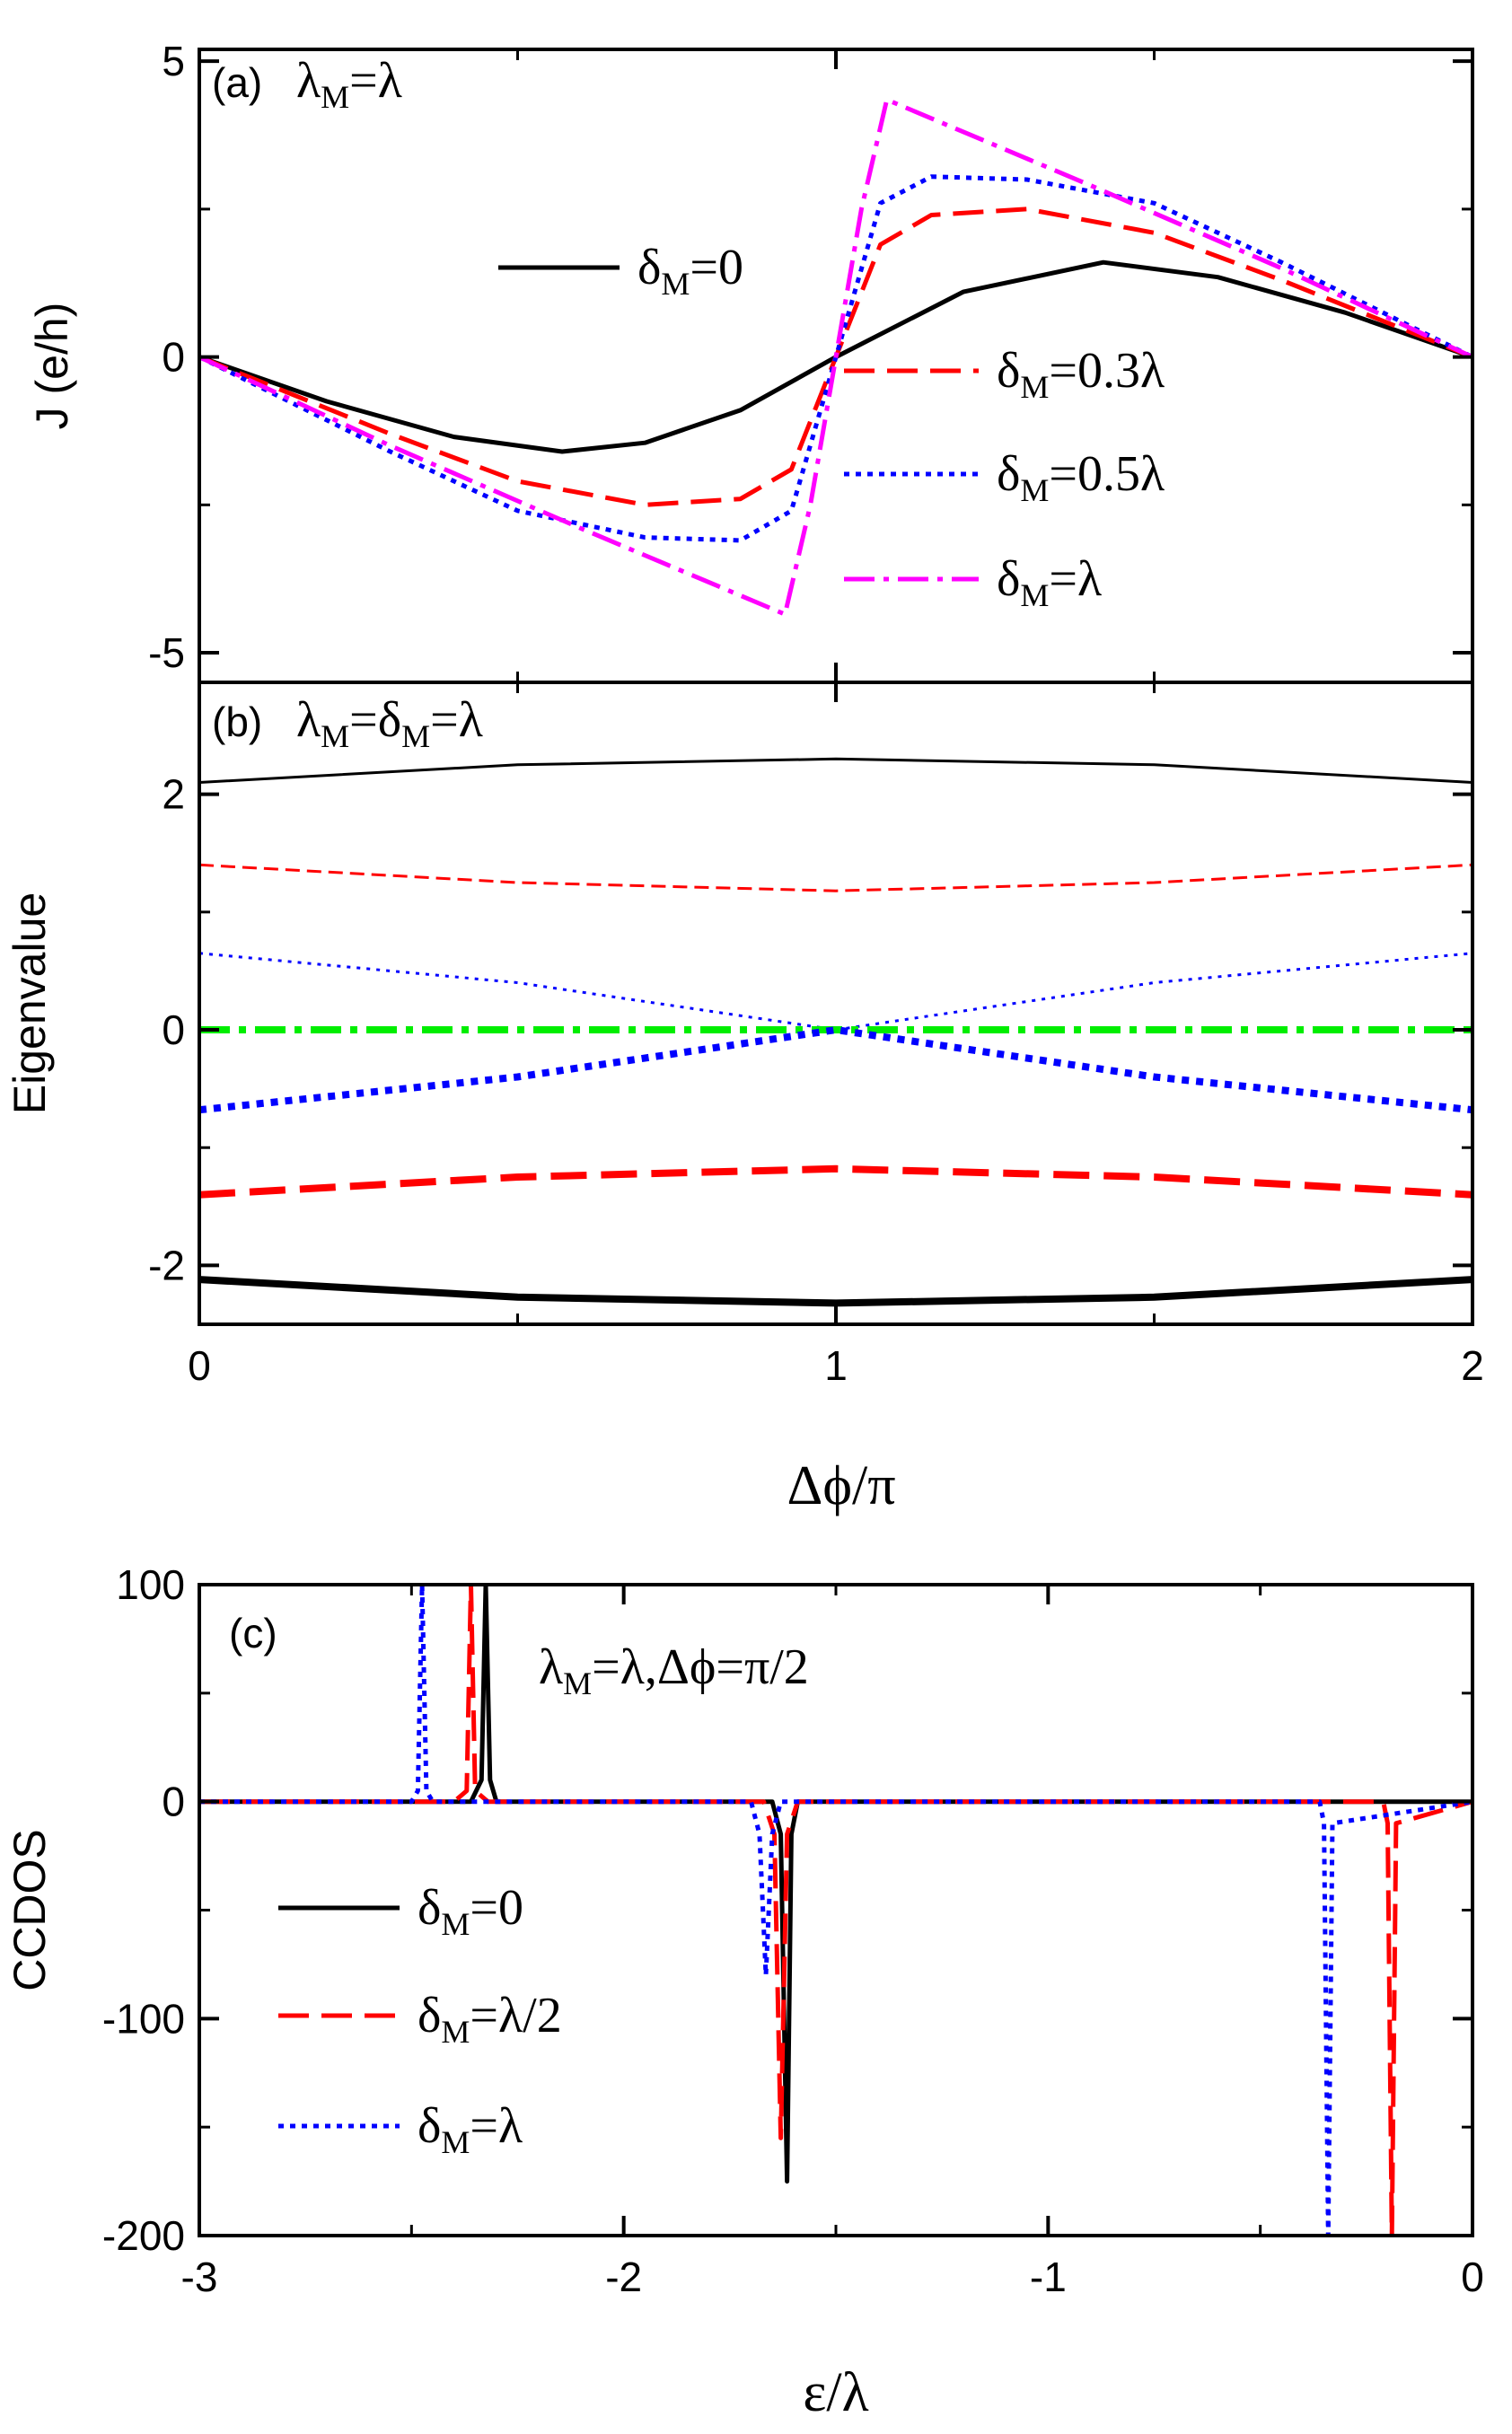  Describe the element at coordinates (674, 1670) in the screenshot. I see `parameter-label: λM=λ,Δϕ=π/2` at that location.